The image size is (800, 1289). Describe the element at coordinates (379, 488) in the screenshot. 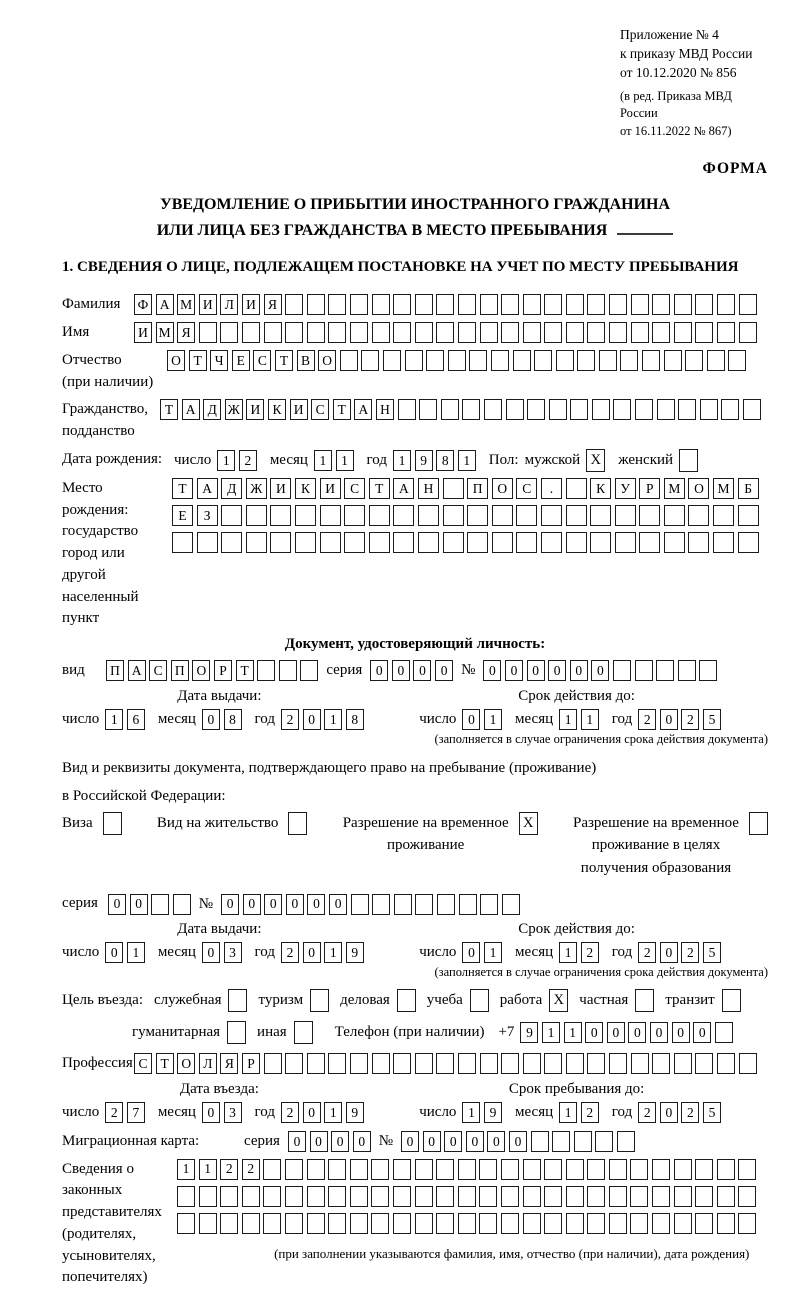

I see `char-cell: Т` at that location.